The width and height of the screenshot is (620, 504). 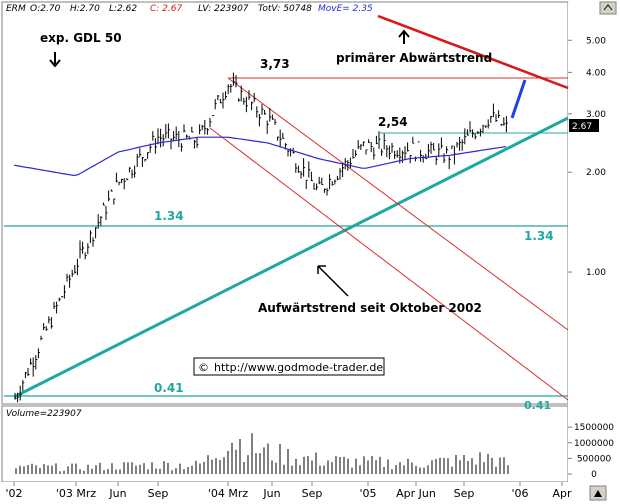 What do you see at coordinates (594, 475) in the screenshot?
I see `volume-tick-label: 0` at bounding box center [594, 475].